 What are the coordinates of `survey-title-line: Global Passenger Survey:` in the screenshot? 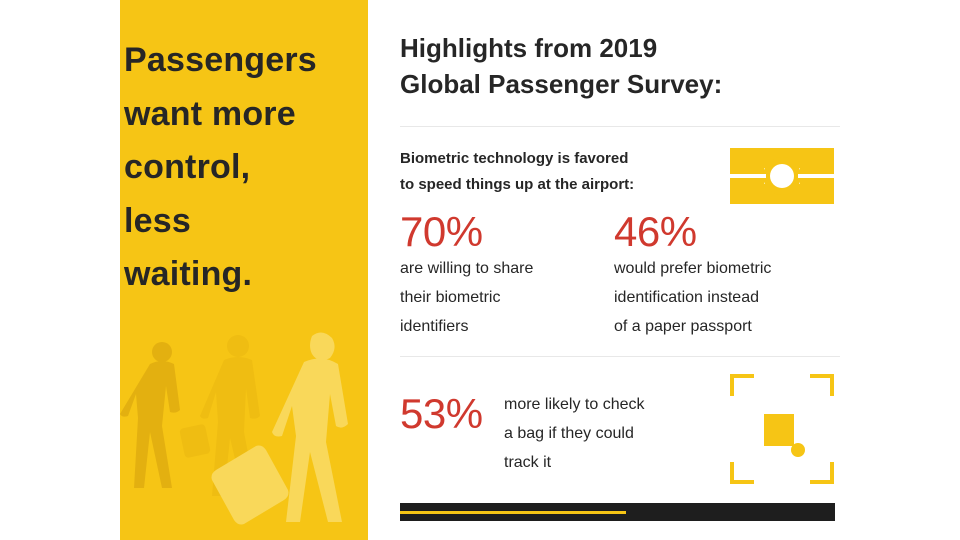 It's located at (561, 84).